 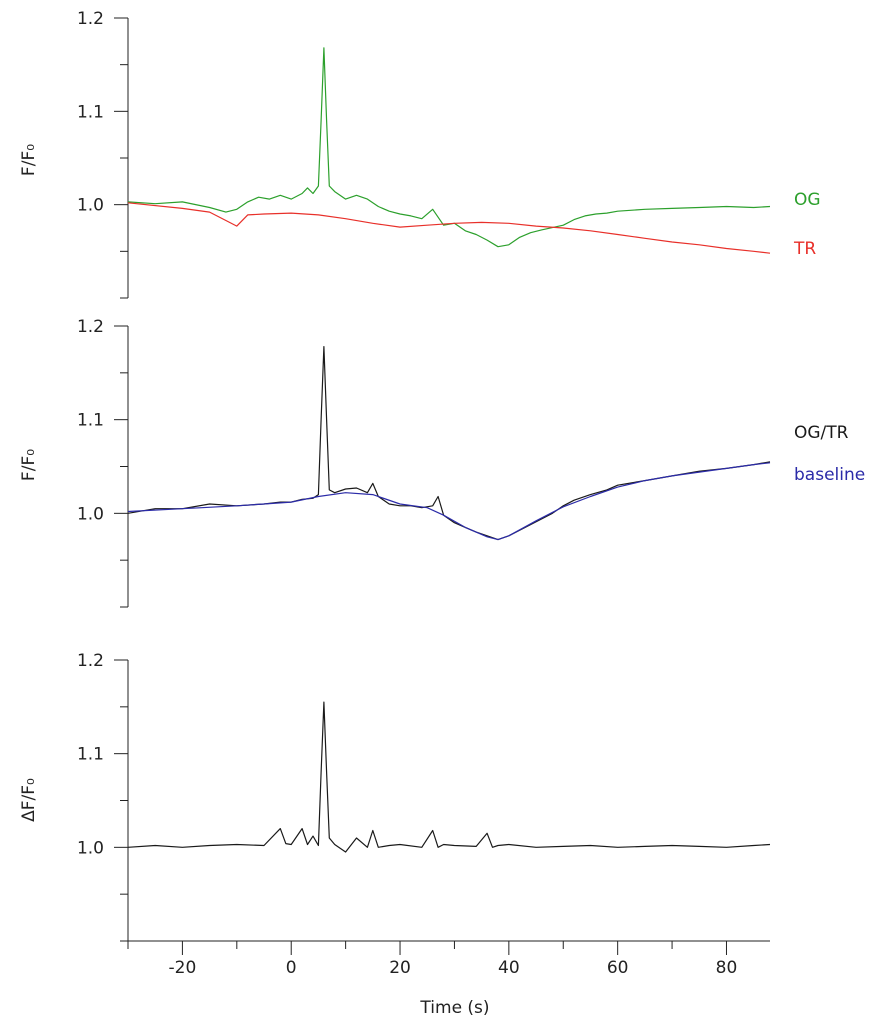 What do you see at coordinates (183, 968) in the screenshot?
I see `x-tick-label: -20` at bounding box center [183, 968].